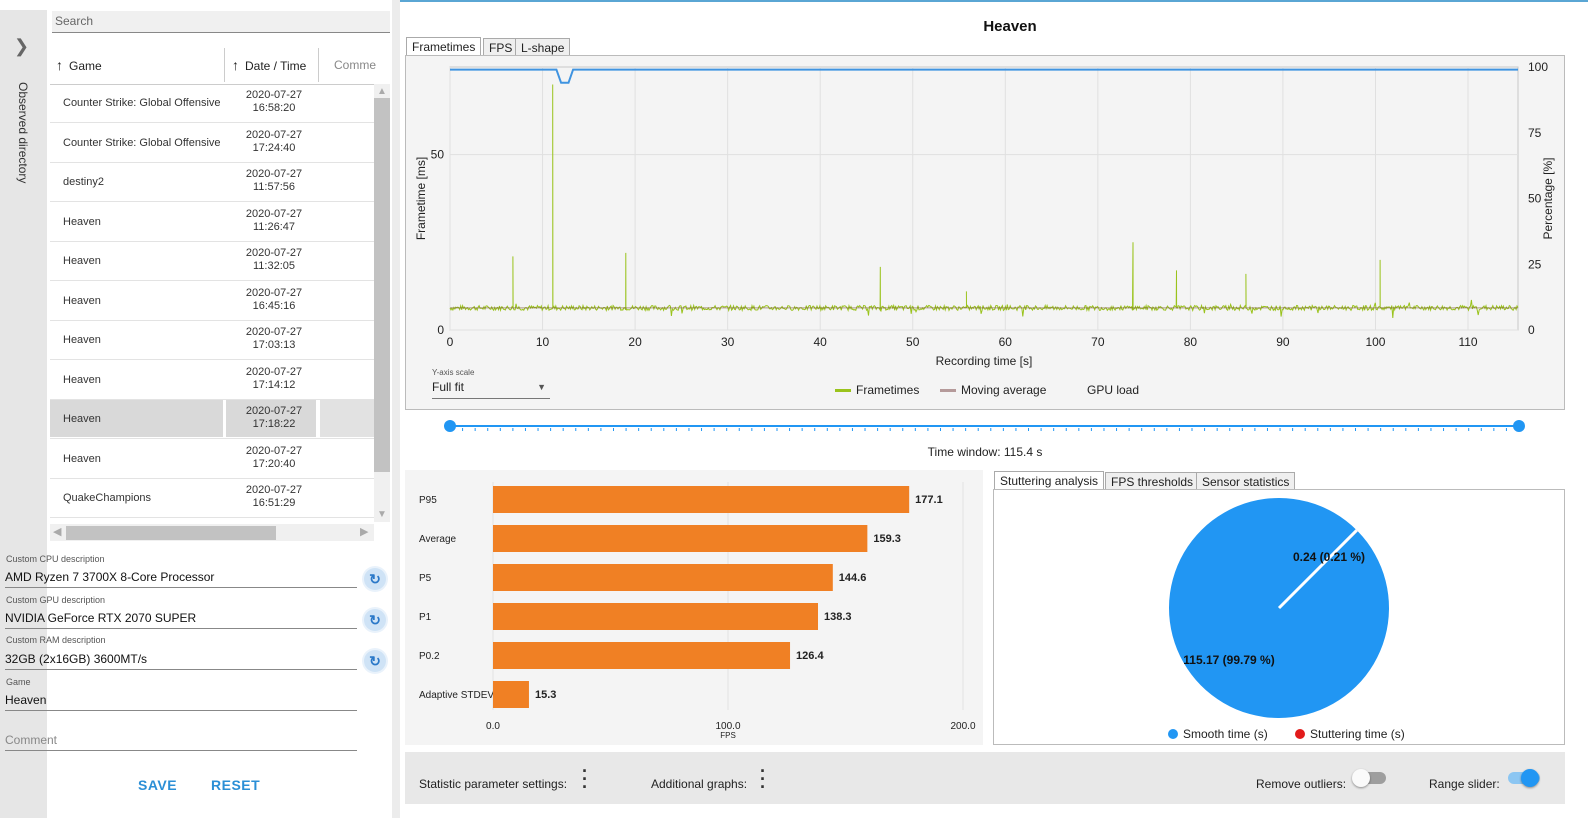  I want to click on time-range-slider, so click(985, 427).